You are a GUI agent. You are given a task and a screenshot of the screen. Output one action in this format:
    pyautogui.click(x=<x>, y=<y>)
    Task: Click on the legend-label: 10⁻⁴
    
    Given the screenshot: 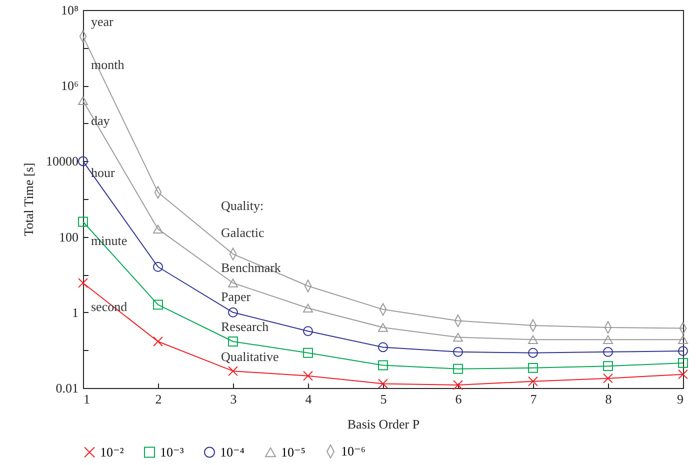 What is the action you would take?
    pyautogui.click(x=232, y=452)
    